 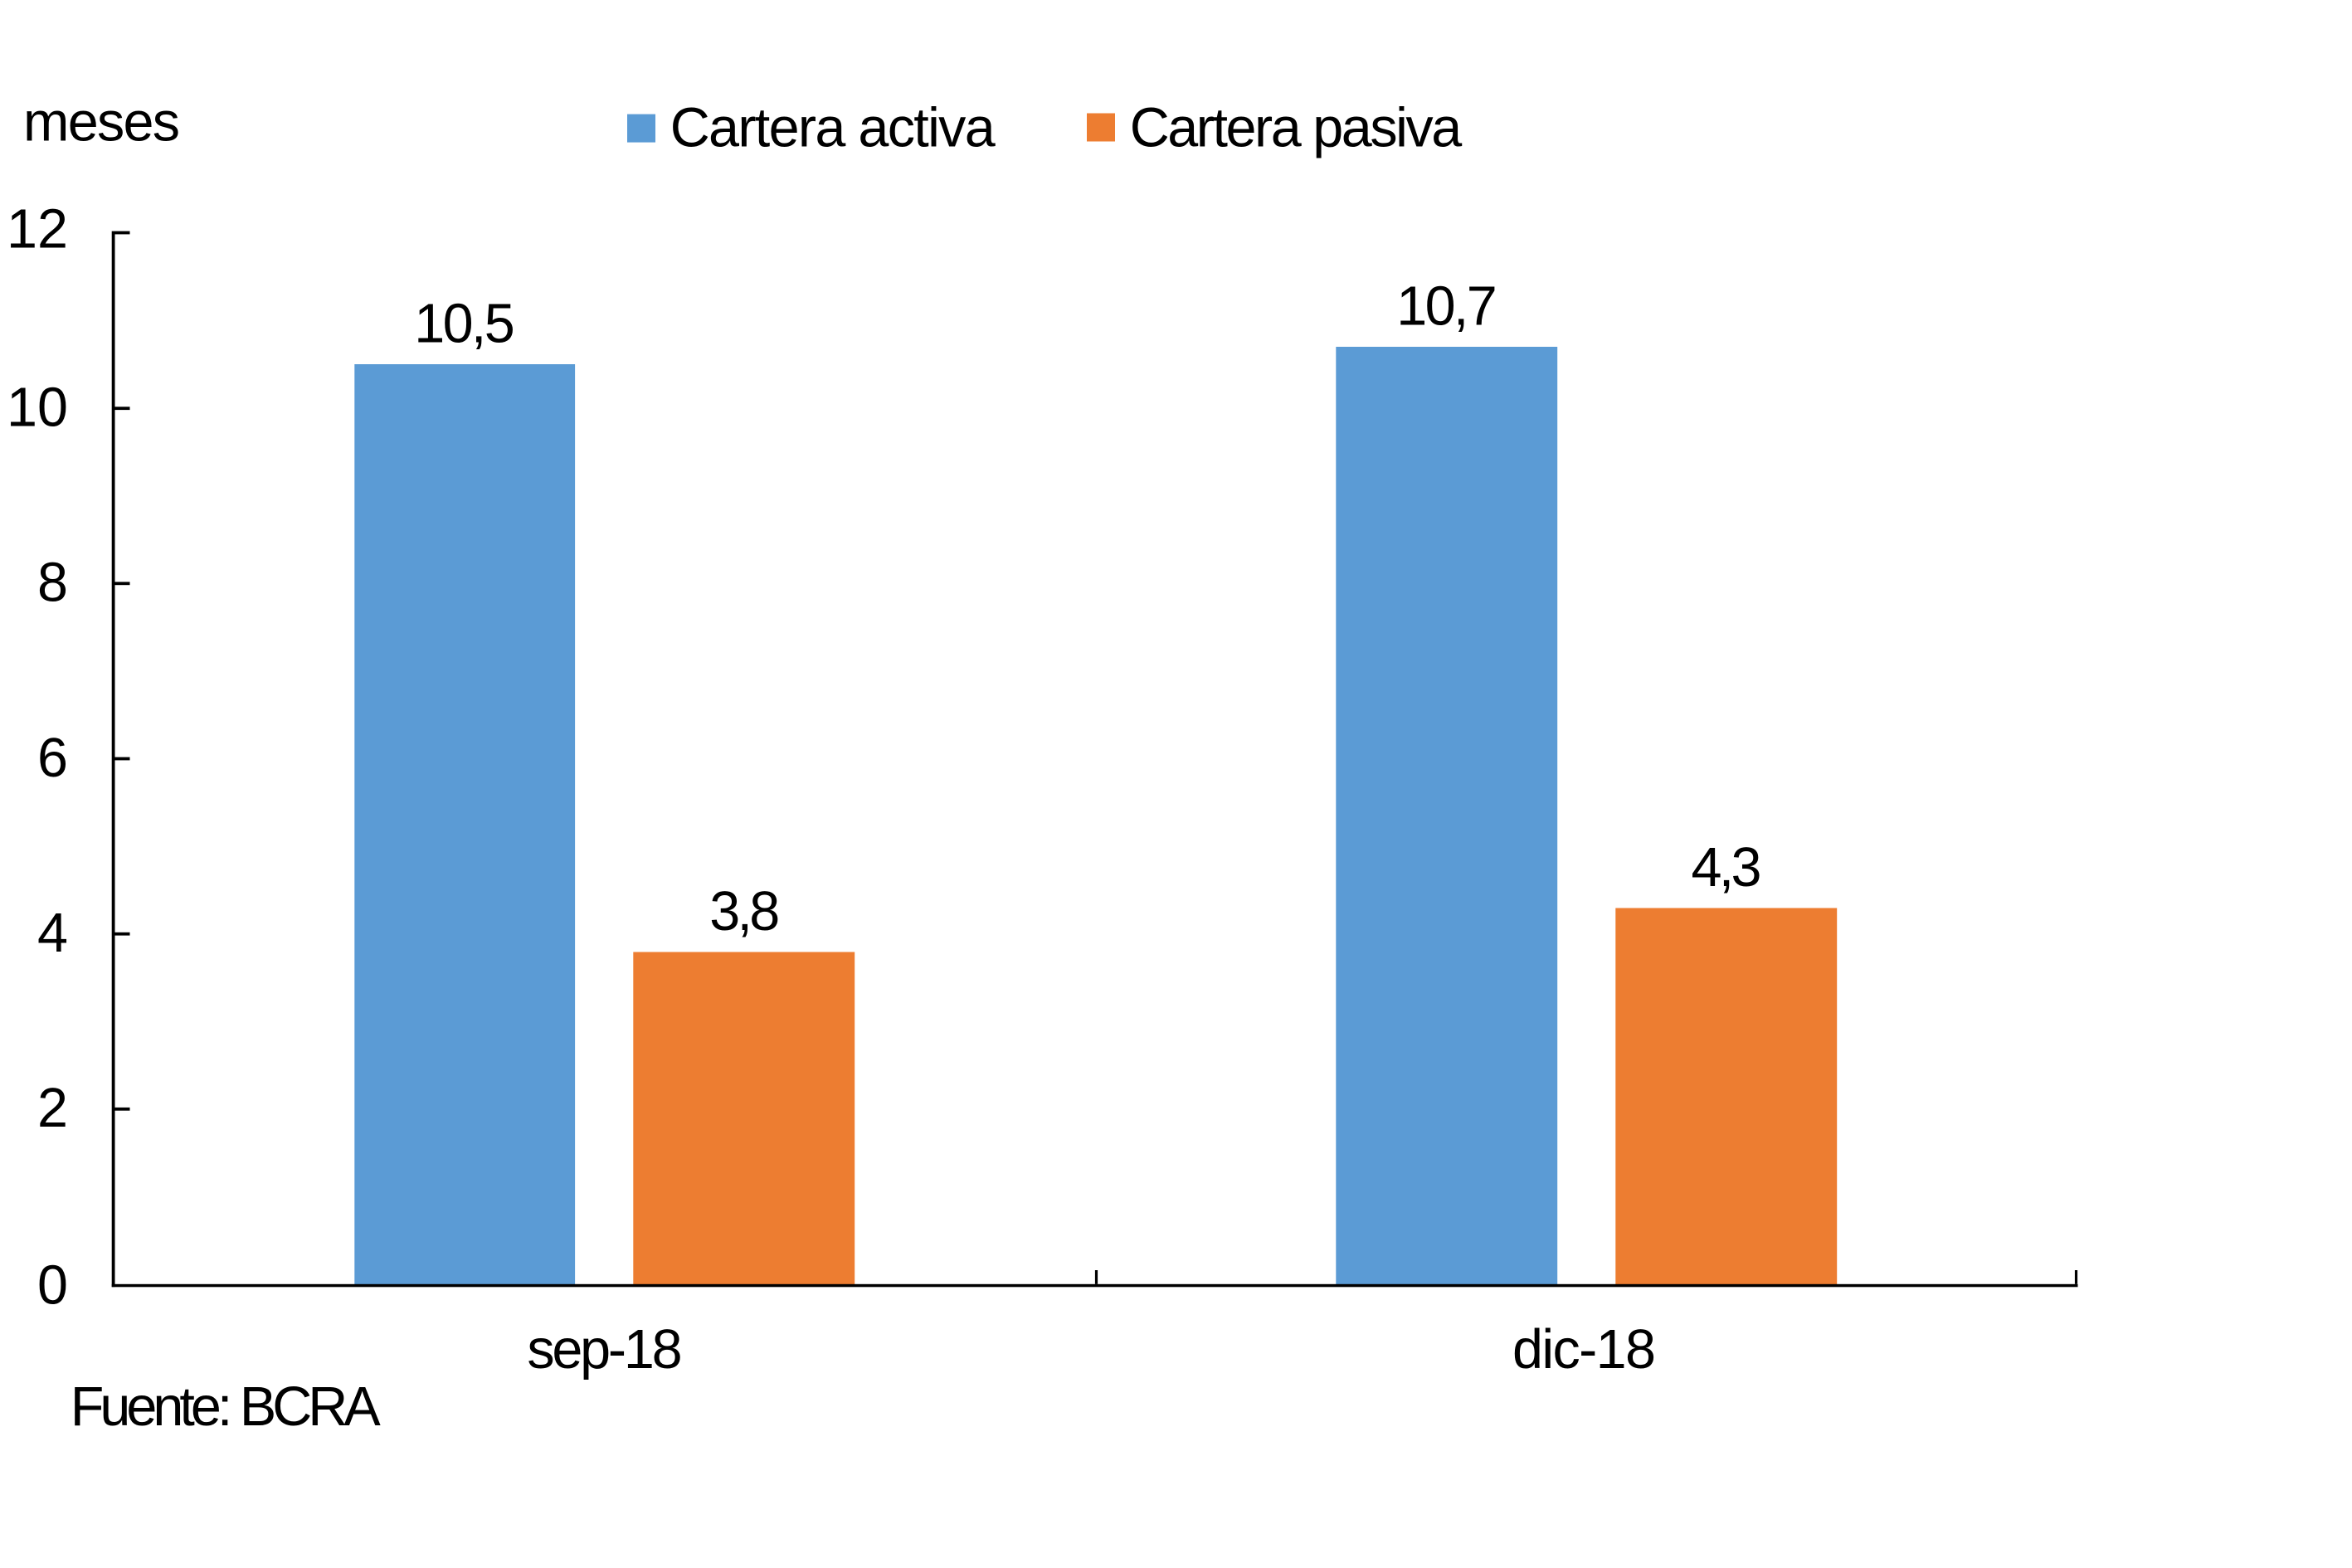 What do you see at coordinates (1296, 127) in the screenshot?
I see `svg-text: Cartera pasiva` at bounding box center [1296, 127].